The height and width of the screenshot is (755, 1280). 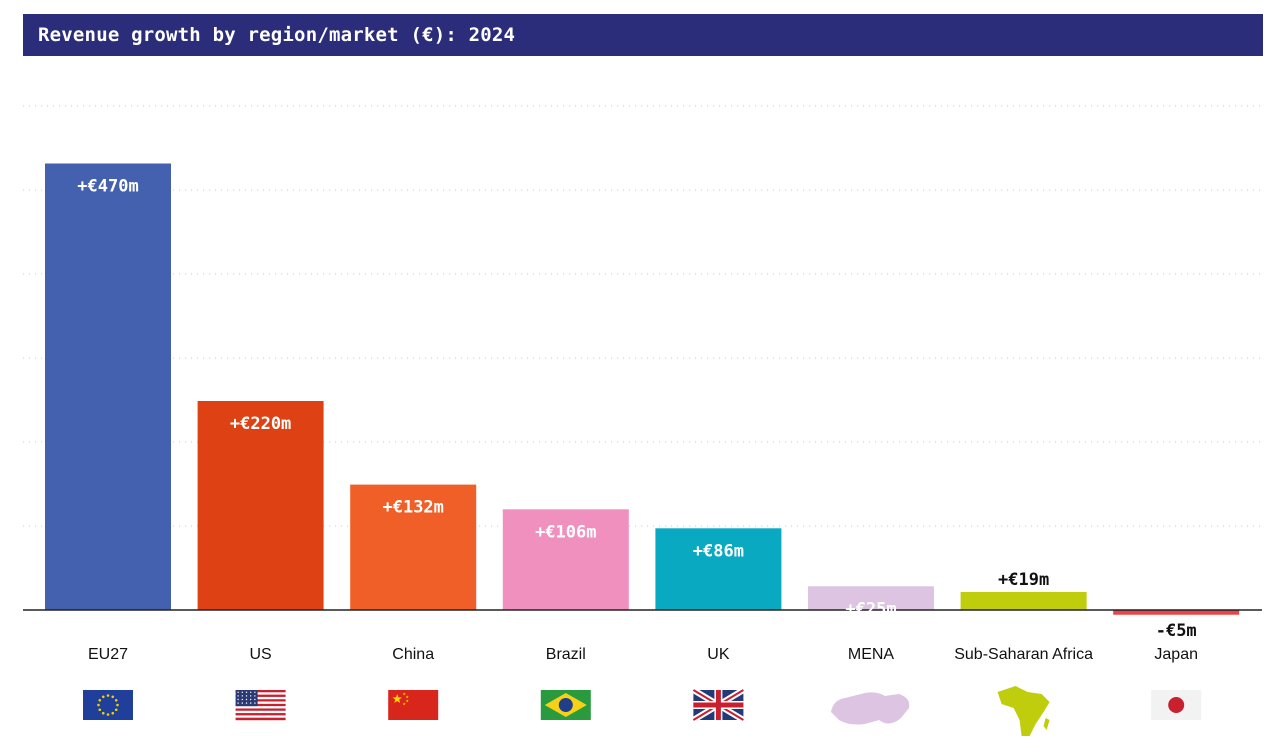 What do you see at coordinates (1176, 654) in the screenshot?
I see `category-label: Japan` at bounding box center [1176, 654].